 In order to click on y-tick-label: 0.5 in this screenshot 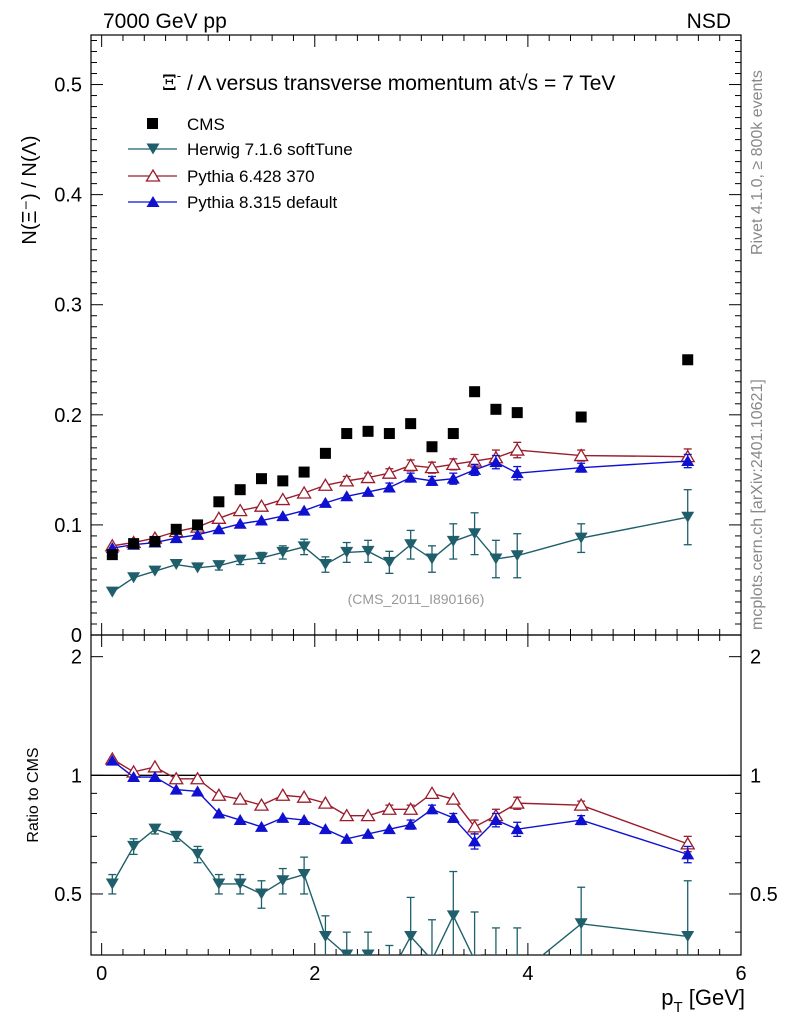, I will do `click(68, 86)`.